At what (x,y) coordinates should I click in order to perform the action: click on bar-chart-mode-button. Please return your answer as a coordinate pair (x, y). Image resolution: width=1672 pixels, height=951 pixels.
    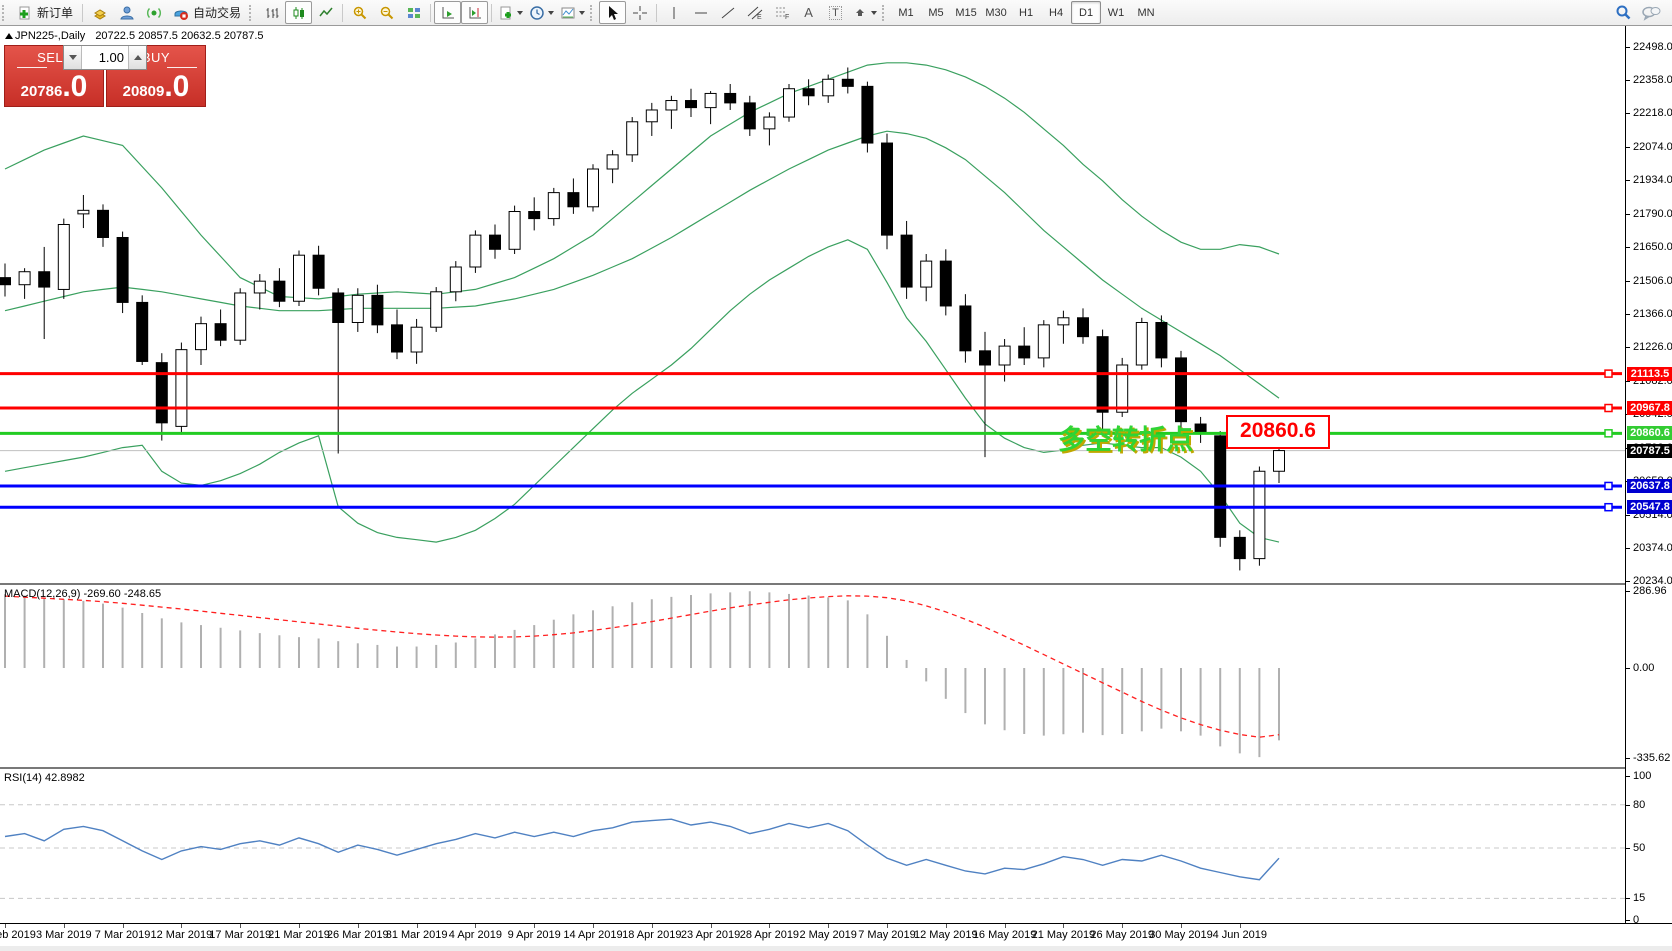
    Looking at the image, I should click on (271, 12).